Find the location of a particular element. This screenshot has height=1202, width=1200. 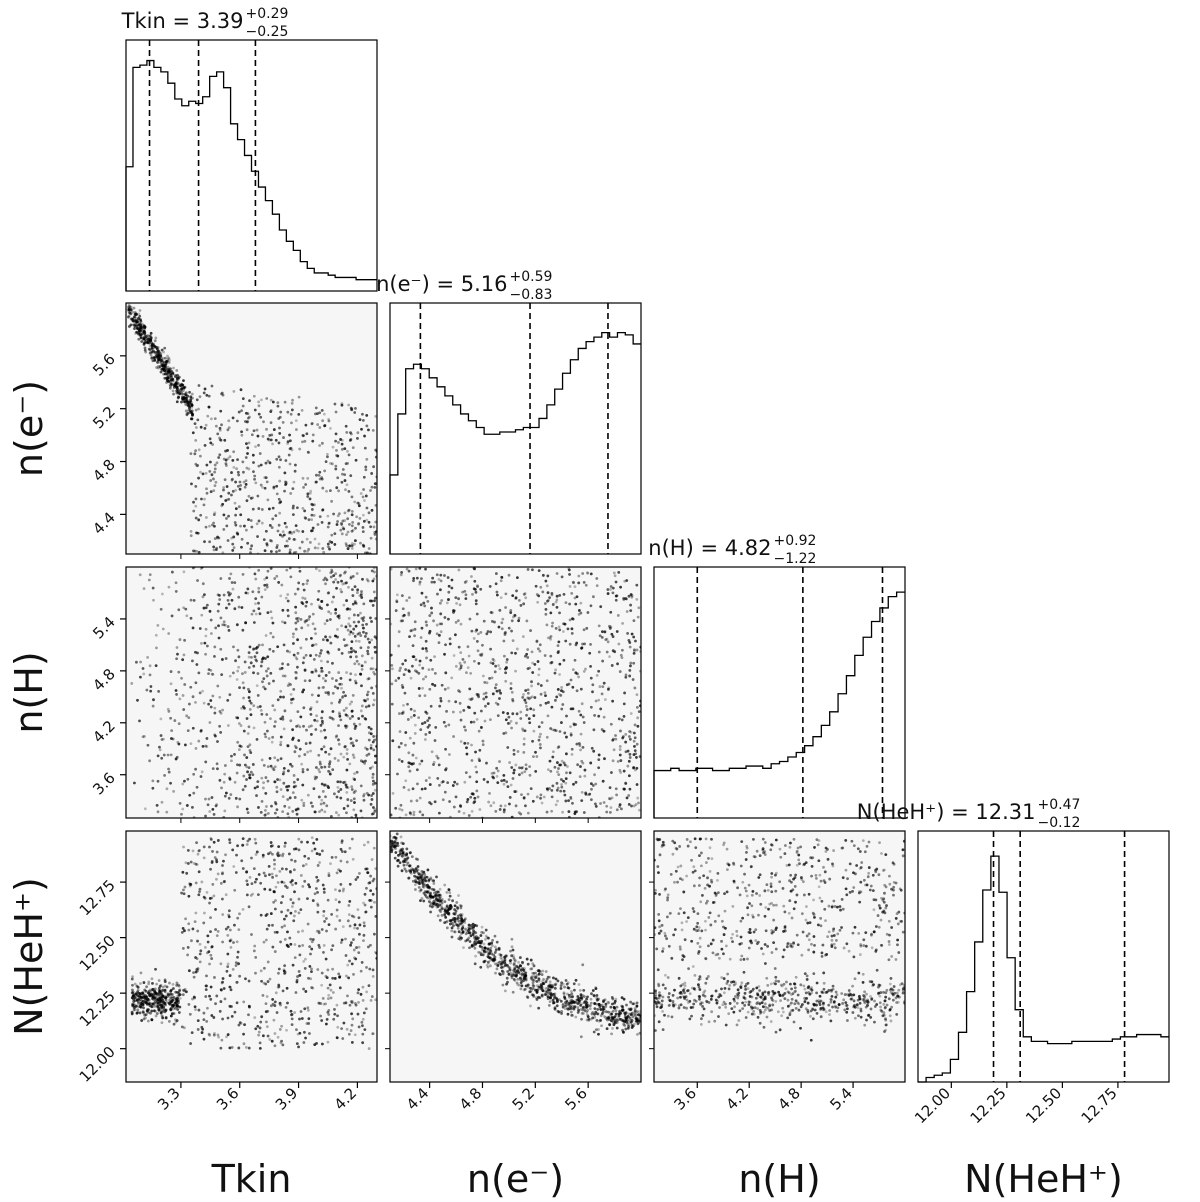

histogram-panel-nheh: N(HeH⁺) = 12.31 +0.47 −0.12 is located at coordinates (1013, 940).